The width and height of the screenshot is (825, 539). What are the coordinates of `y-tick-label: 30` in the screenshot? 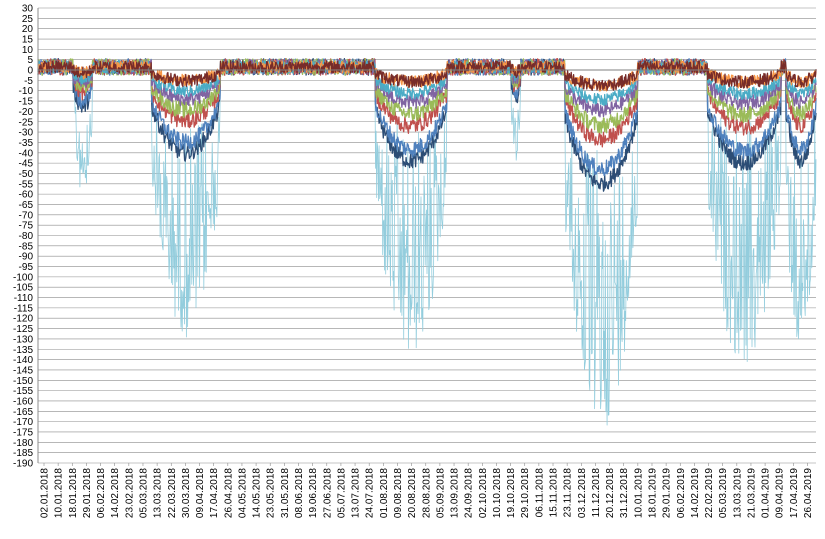 It's located at (28, 9).